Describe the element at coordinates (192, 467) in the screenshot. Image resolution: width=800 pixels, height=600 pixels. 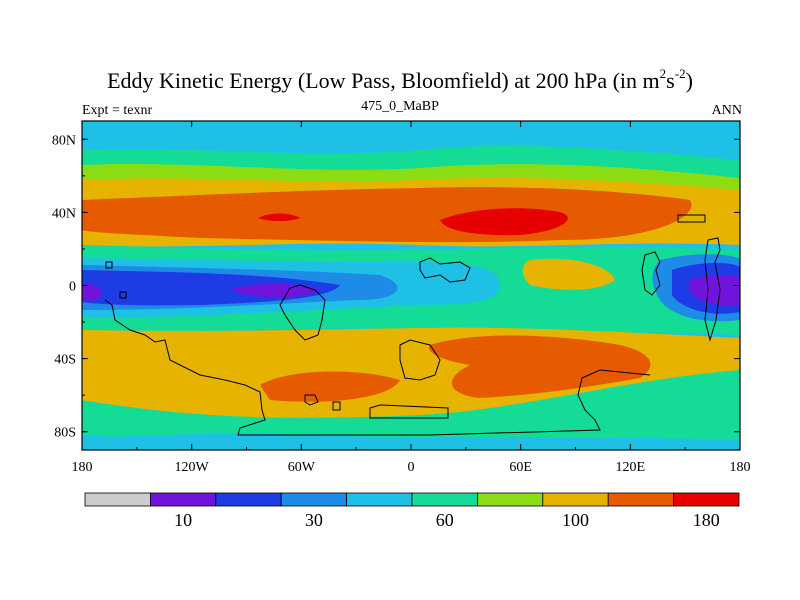
I see `x-tick-label: 120W` at that location.